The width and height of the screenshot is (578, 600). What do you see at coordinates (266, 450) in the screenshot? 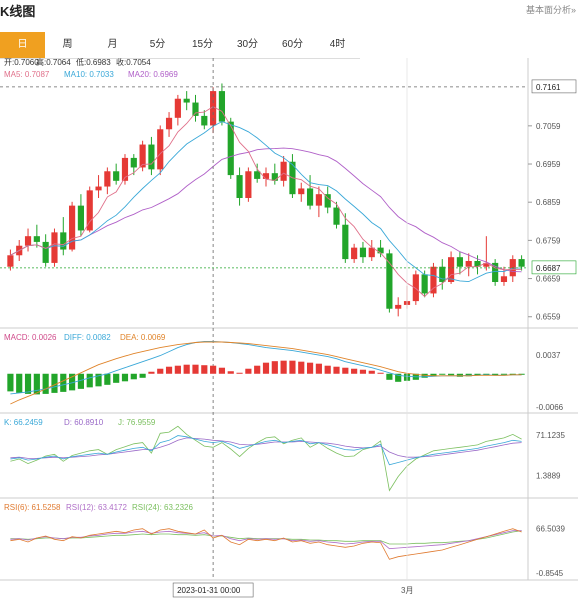
I see `kdj-k-line` at bounding box center [266, 450].